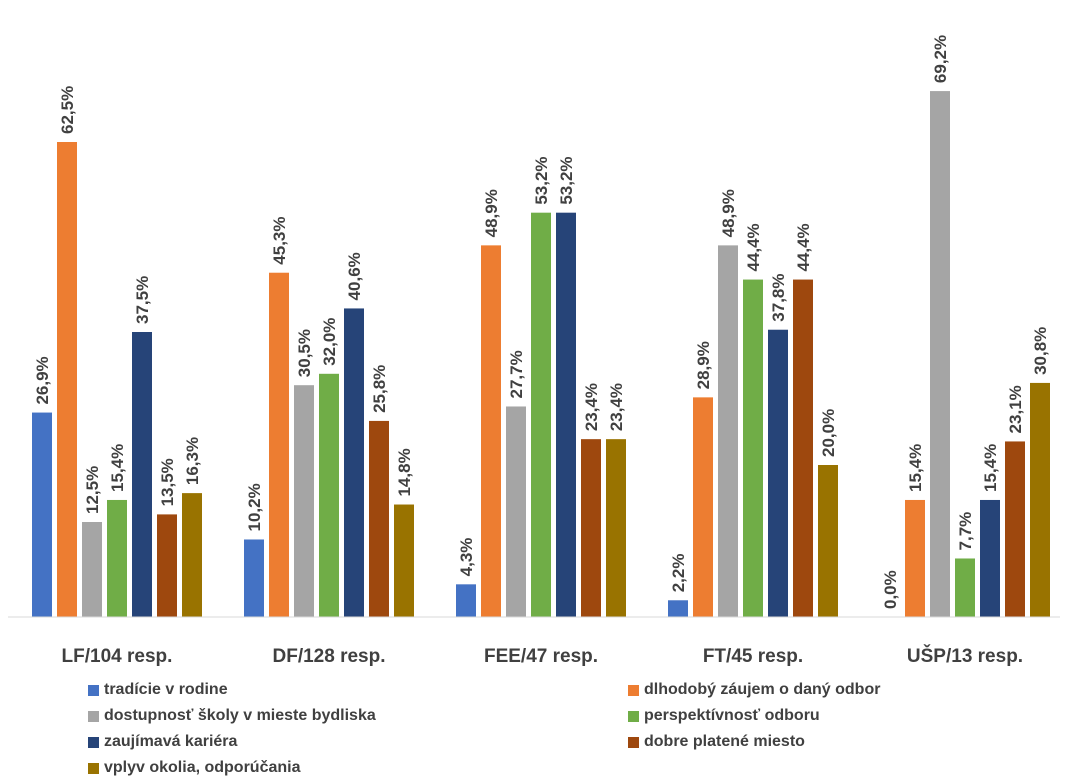 The image size is (1069, 784). What do you see at coordinates (1015, 409) in the screenshot?
I see `data-label: 23,1%` at bounding box center [1015, 409].